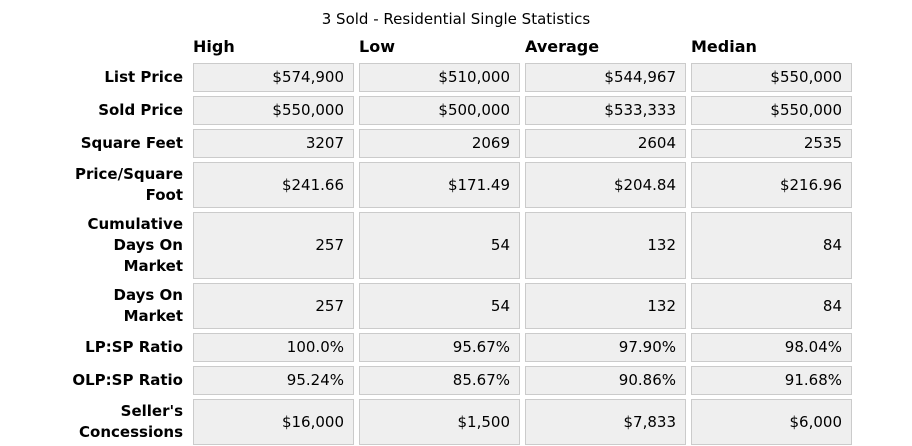  I want to click on stat-cell-sellers-concessions-low: $1,500, so click(439, 422).